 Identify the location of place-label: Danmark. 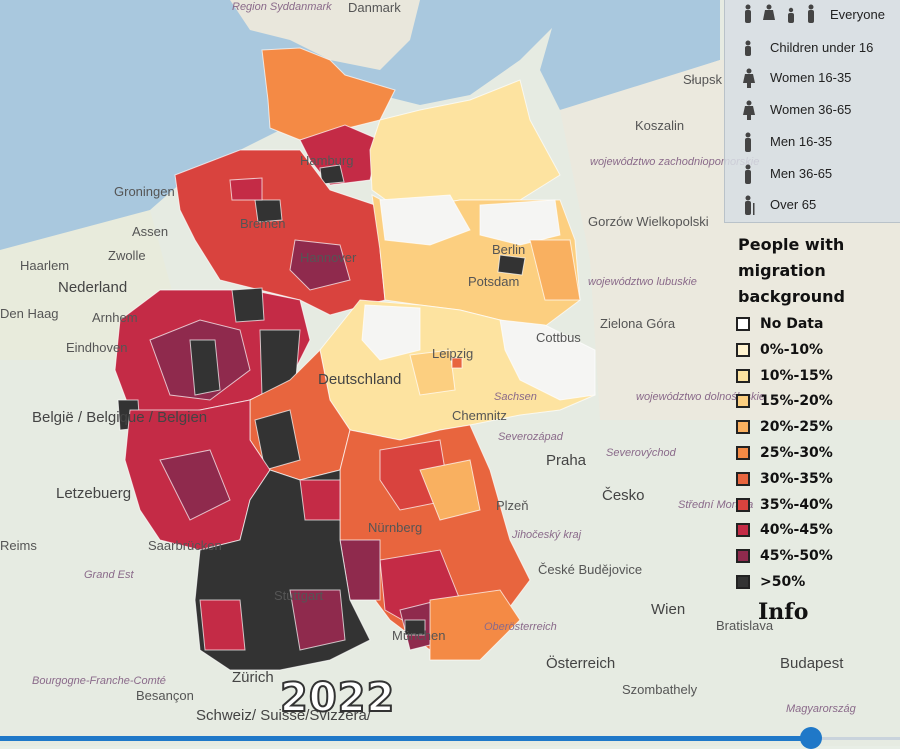
(374, 7).